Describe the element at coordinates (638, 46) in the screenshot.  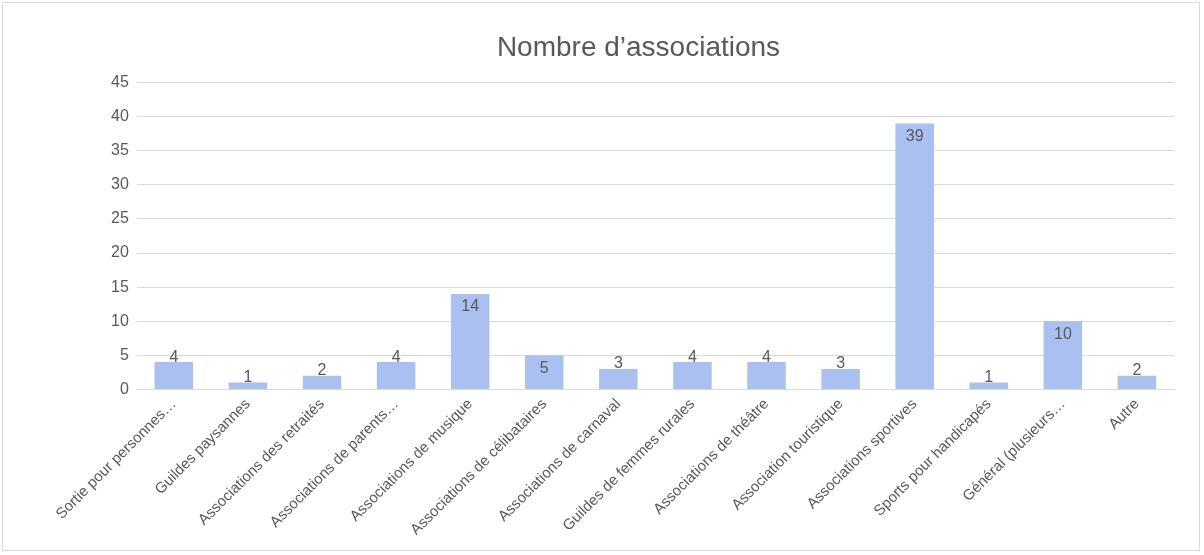
I see `chart-title: Nombre d’associations` at that location.